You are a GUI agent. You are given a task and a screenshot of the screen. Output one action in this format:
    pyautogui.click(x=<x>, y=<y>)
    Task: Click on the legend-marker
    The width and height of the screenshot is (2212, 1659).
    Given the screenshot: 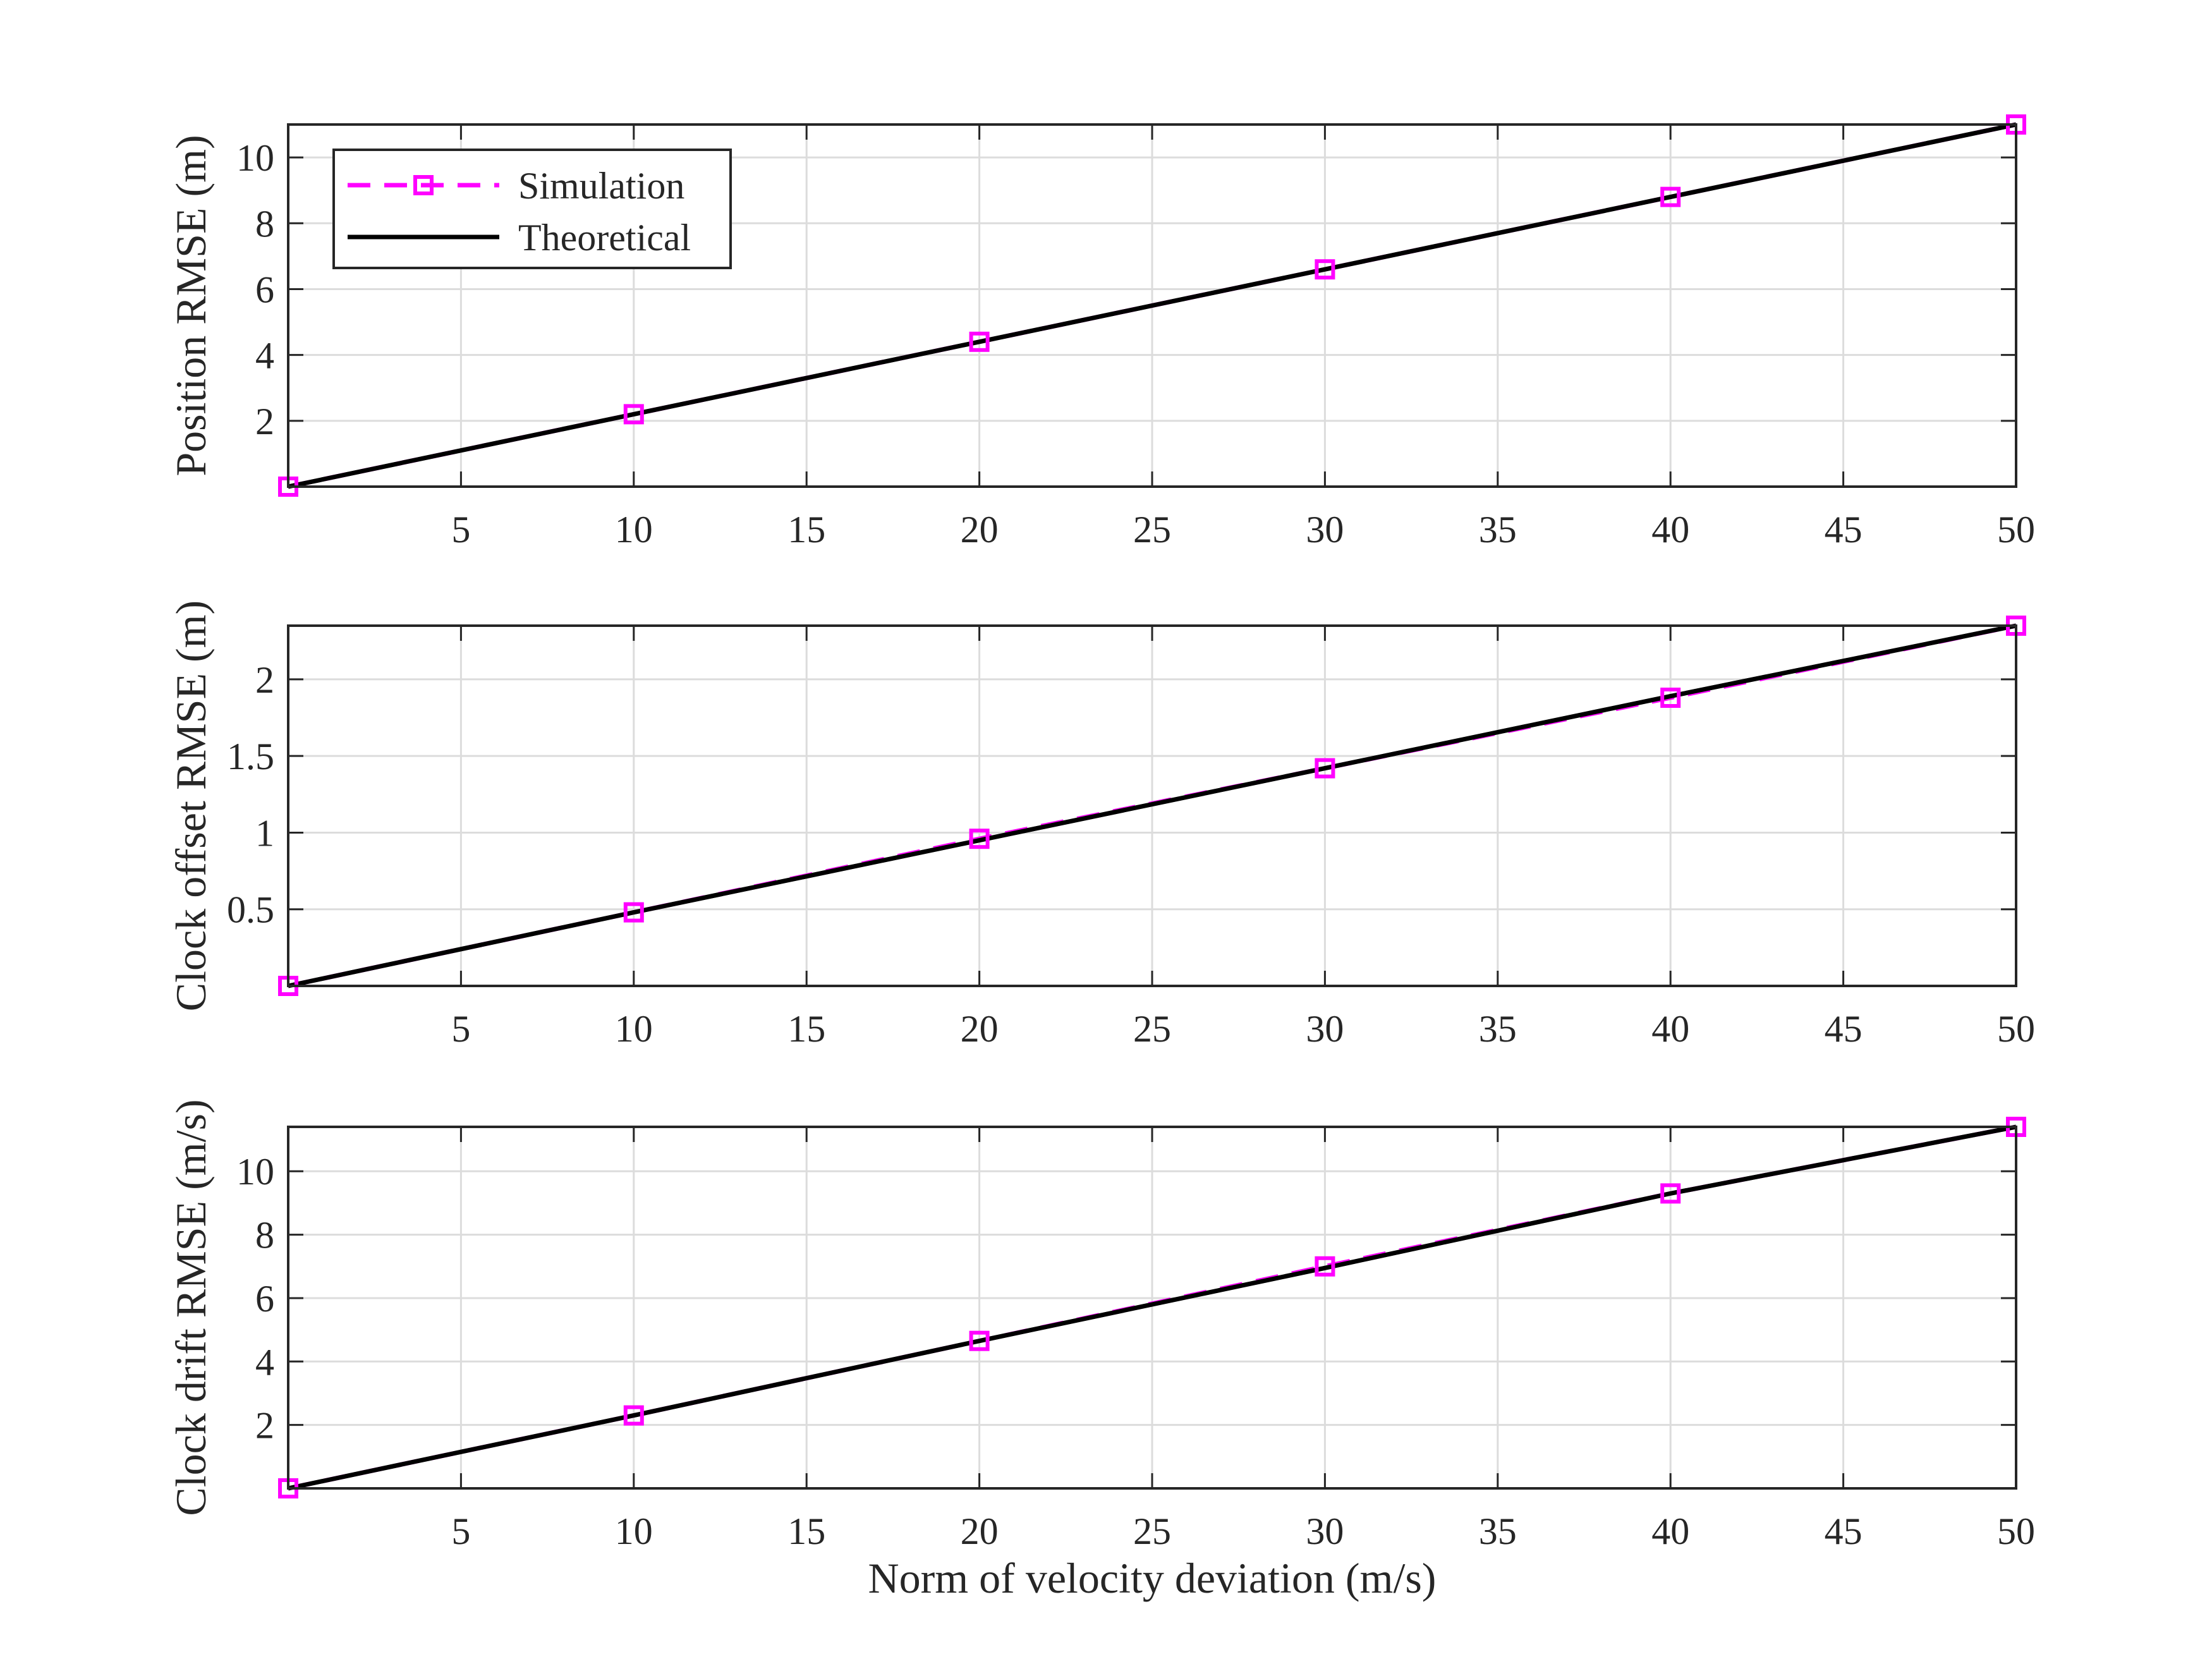 What is the action you would take?
    pyautogui.click(x=423, y=185)
    